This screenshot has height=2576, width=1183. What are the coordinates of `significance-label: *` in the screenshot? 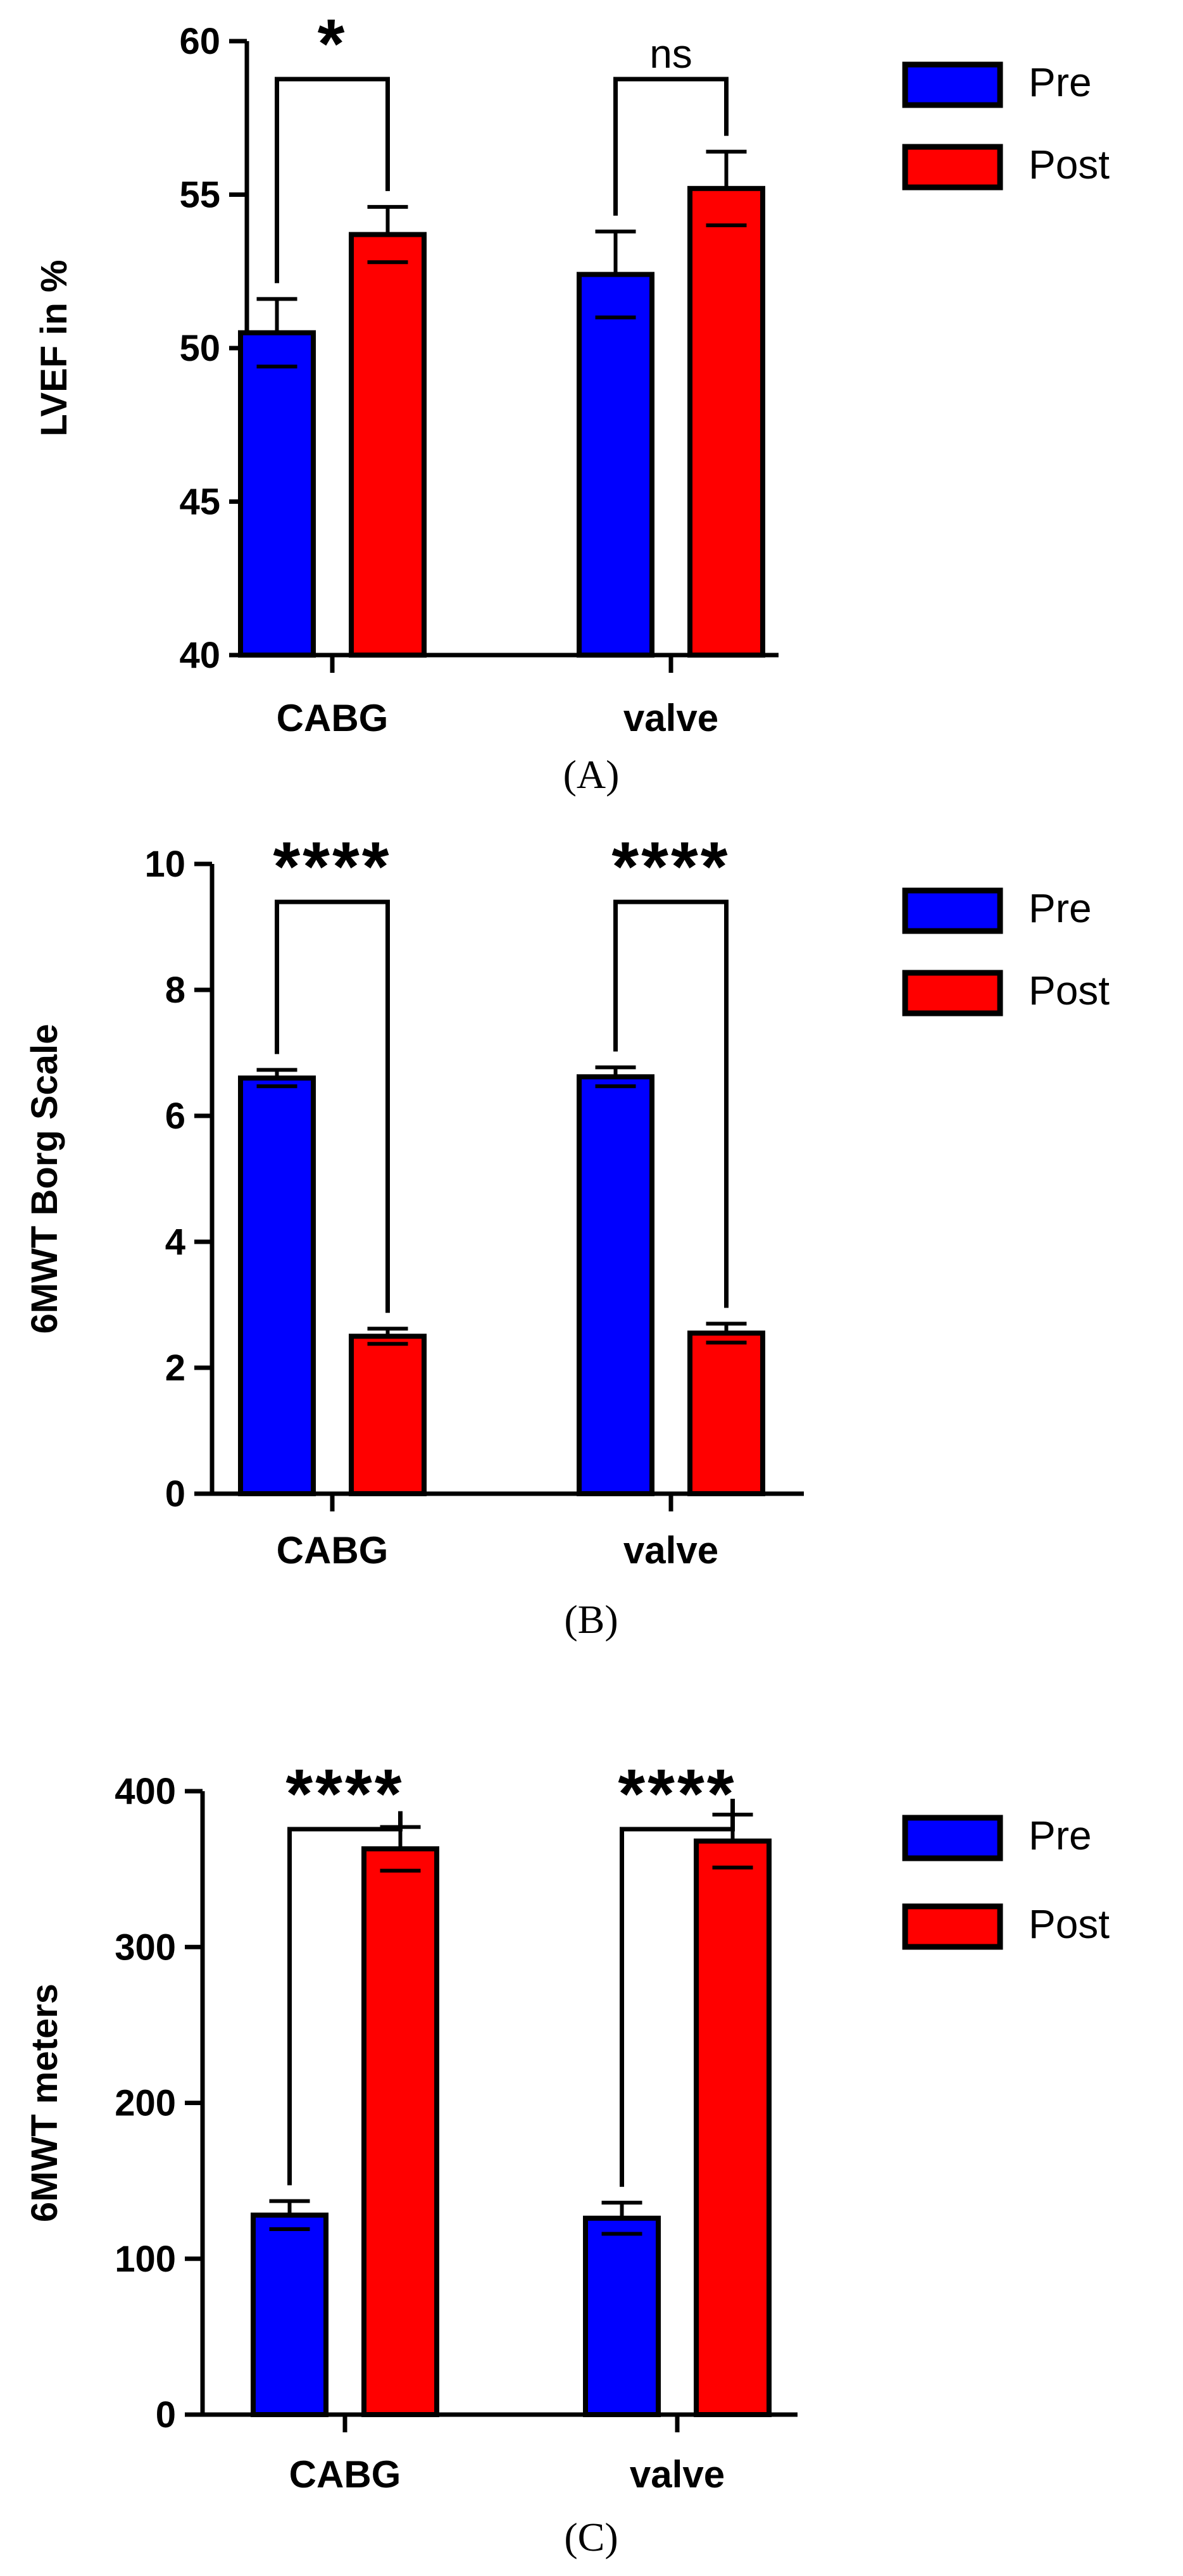 It's located at (332, 44).